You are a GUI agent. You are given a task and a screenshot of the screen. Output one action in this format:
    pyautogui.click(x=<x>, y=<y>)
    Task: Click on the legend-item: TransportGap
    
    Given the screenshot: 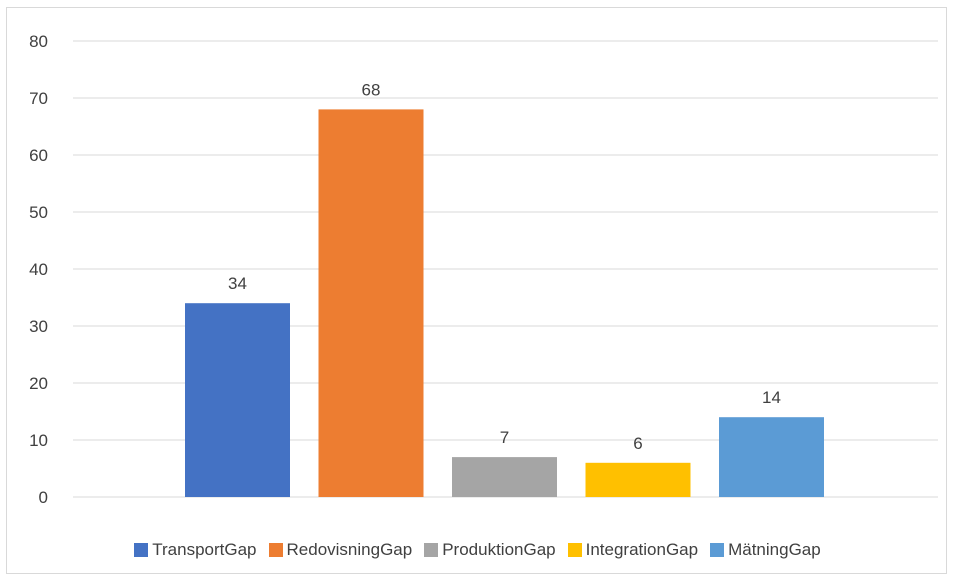 What is the action you would take?
    pyautogui.click(x=195, y=550)
    